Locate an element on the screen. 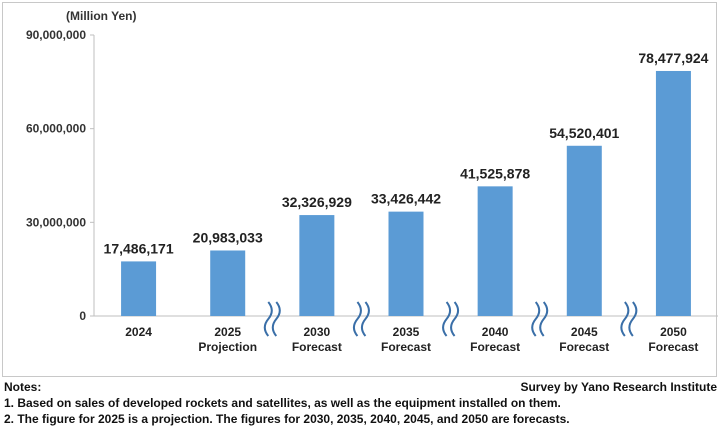 This screenshot has width=721, height=429. data-label: 33,426,442 is located at coordinates (406, 199).